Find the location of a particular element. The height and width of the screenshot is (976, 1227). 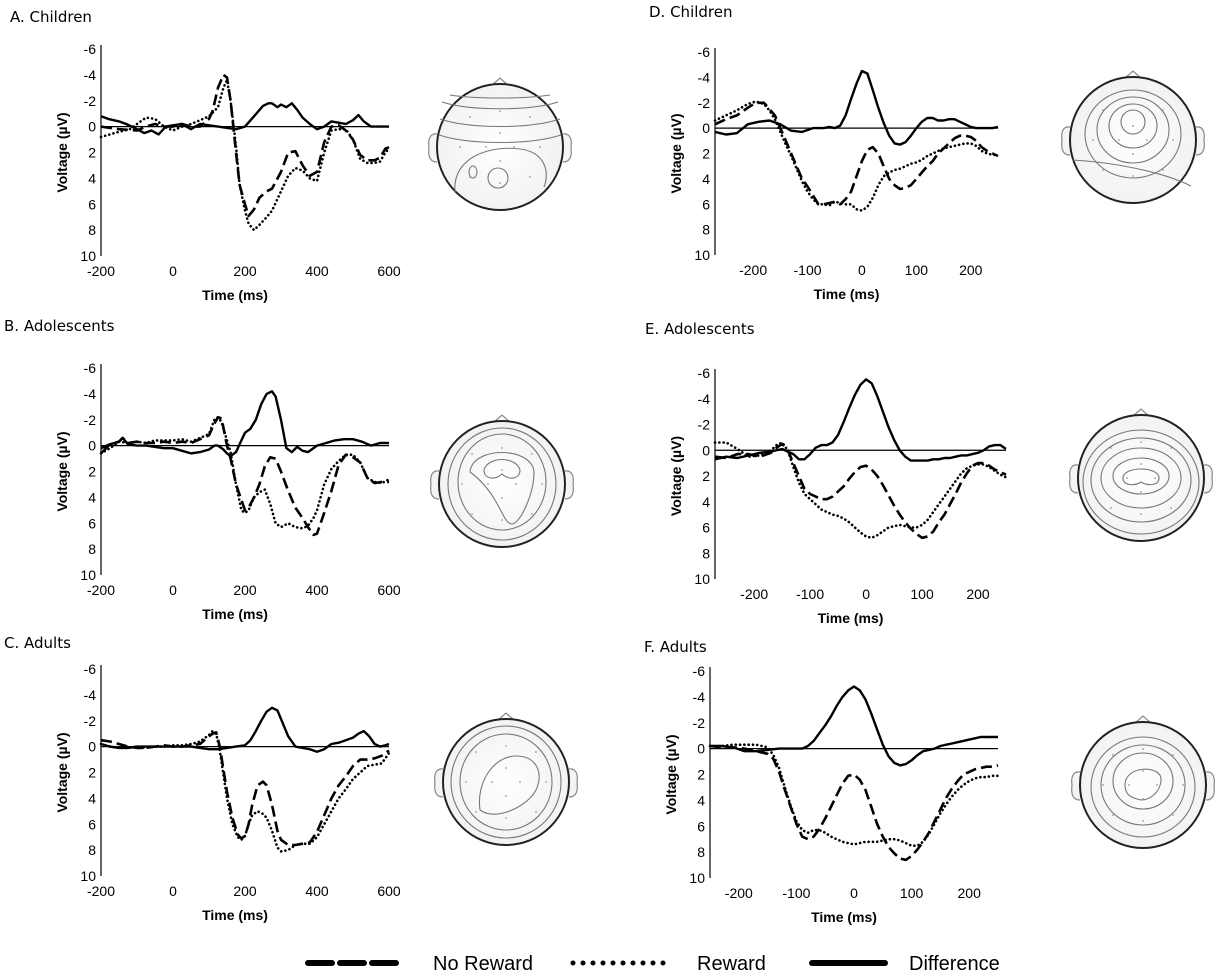

x-axis-label: Time (ms) is located at coordinates (235, 915).